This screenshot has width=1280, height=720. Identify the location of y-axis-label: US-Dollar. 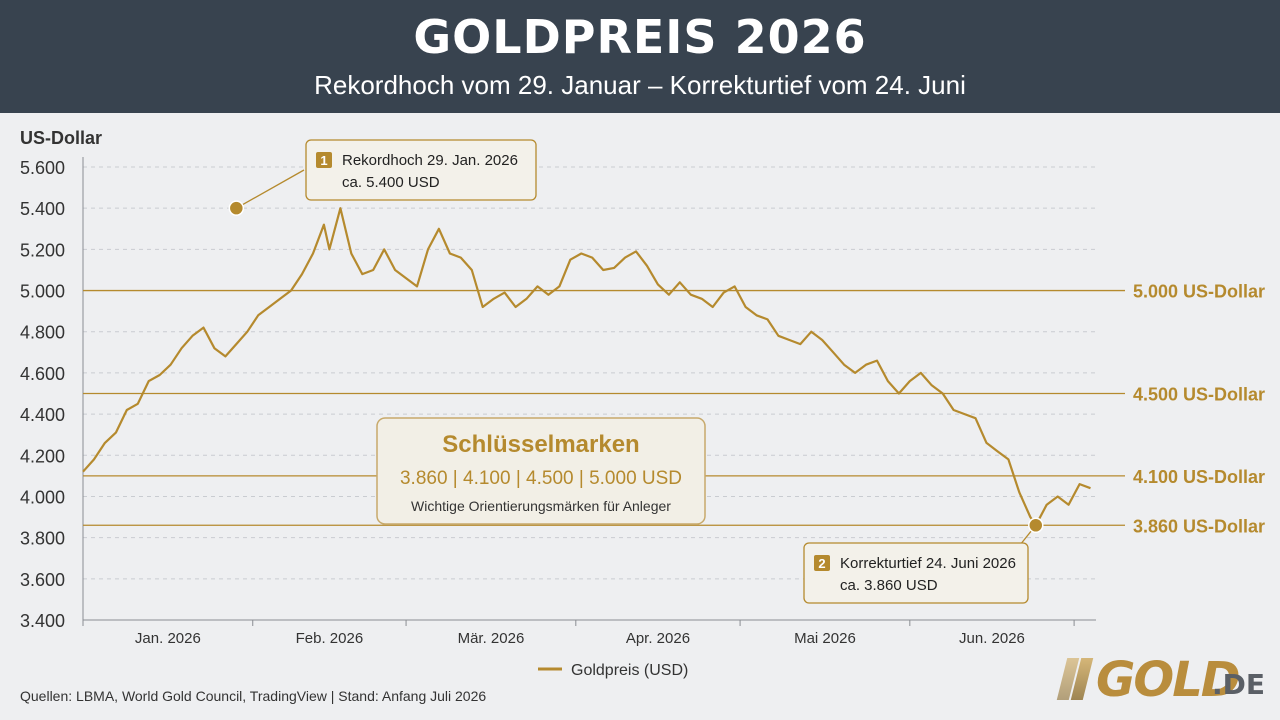
(61, 138).